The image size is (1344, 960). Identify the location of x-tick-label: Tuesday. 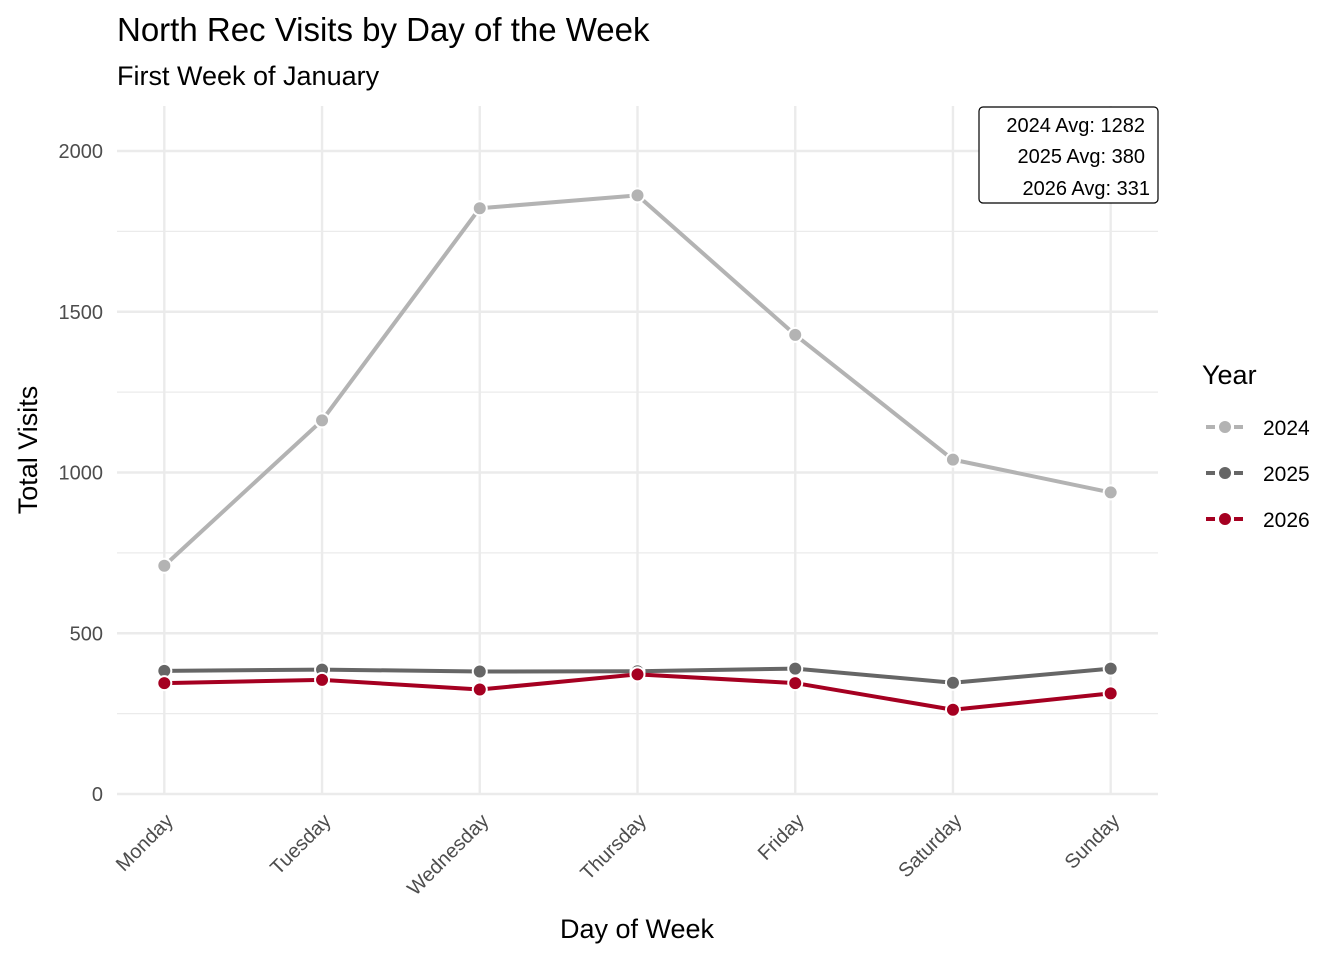
(300, 844).